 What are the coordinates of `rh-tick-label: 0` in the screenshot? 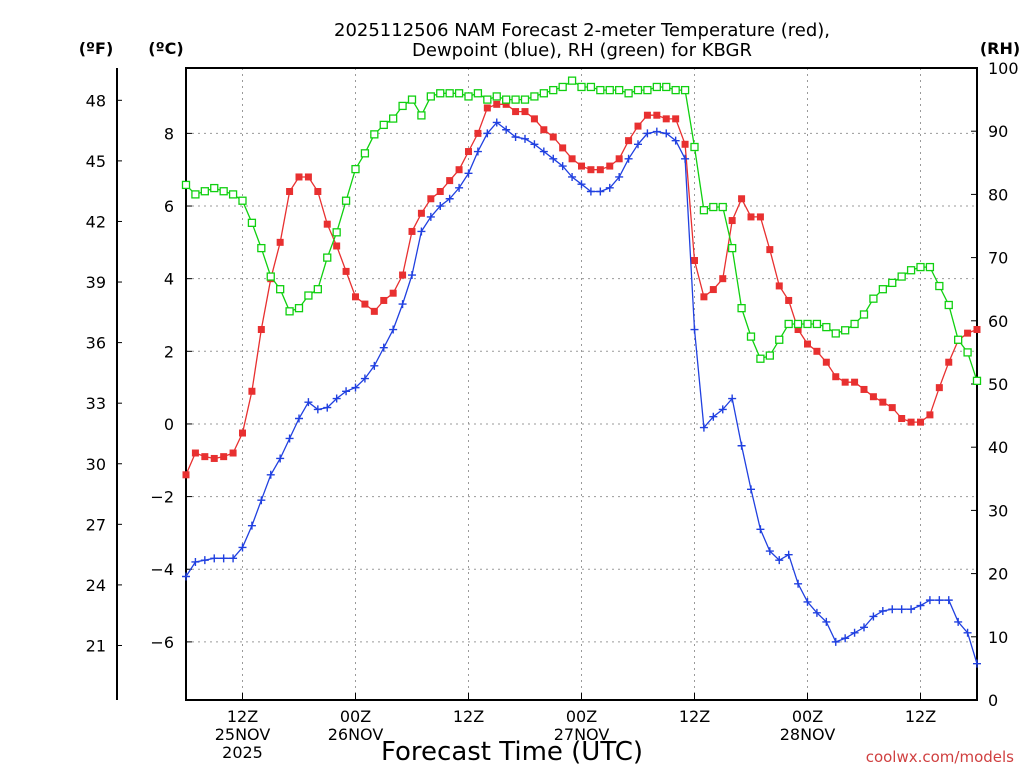 It's located at (993, 700).